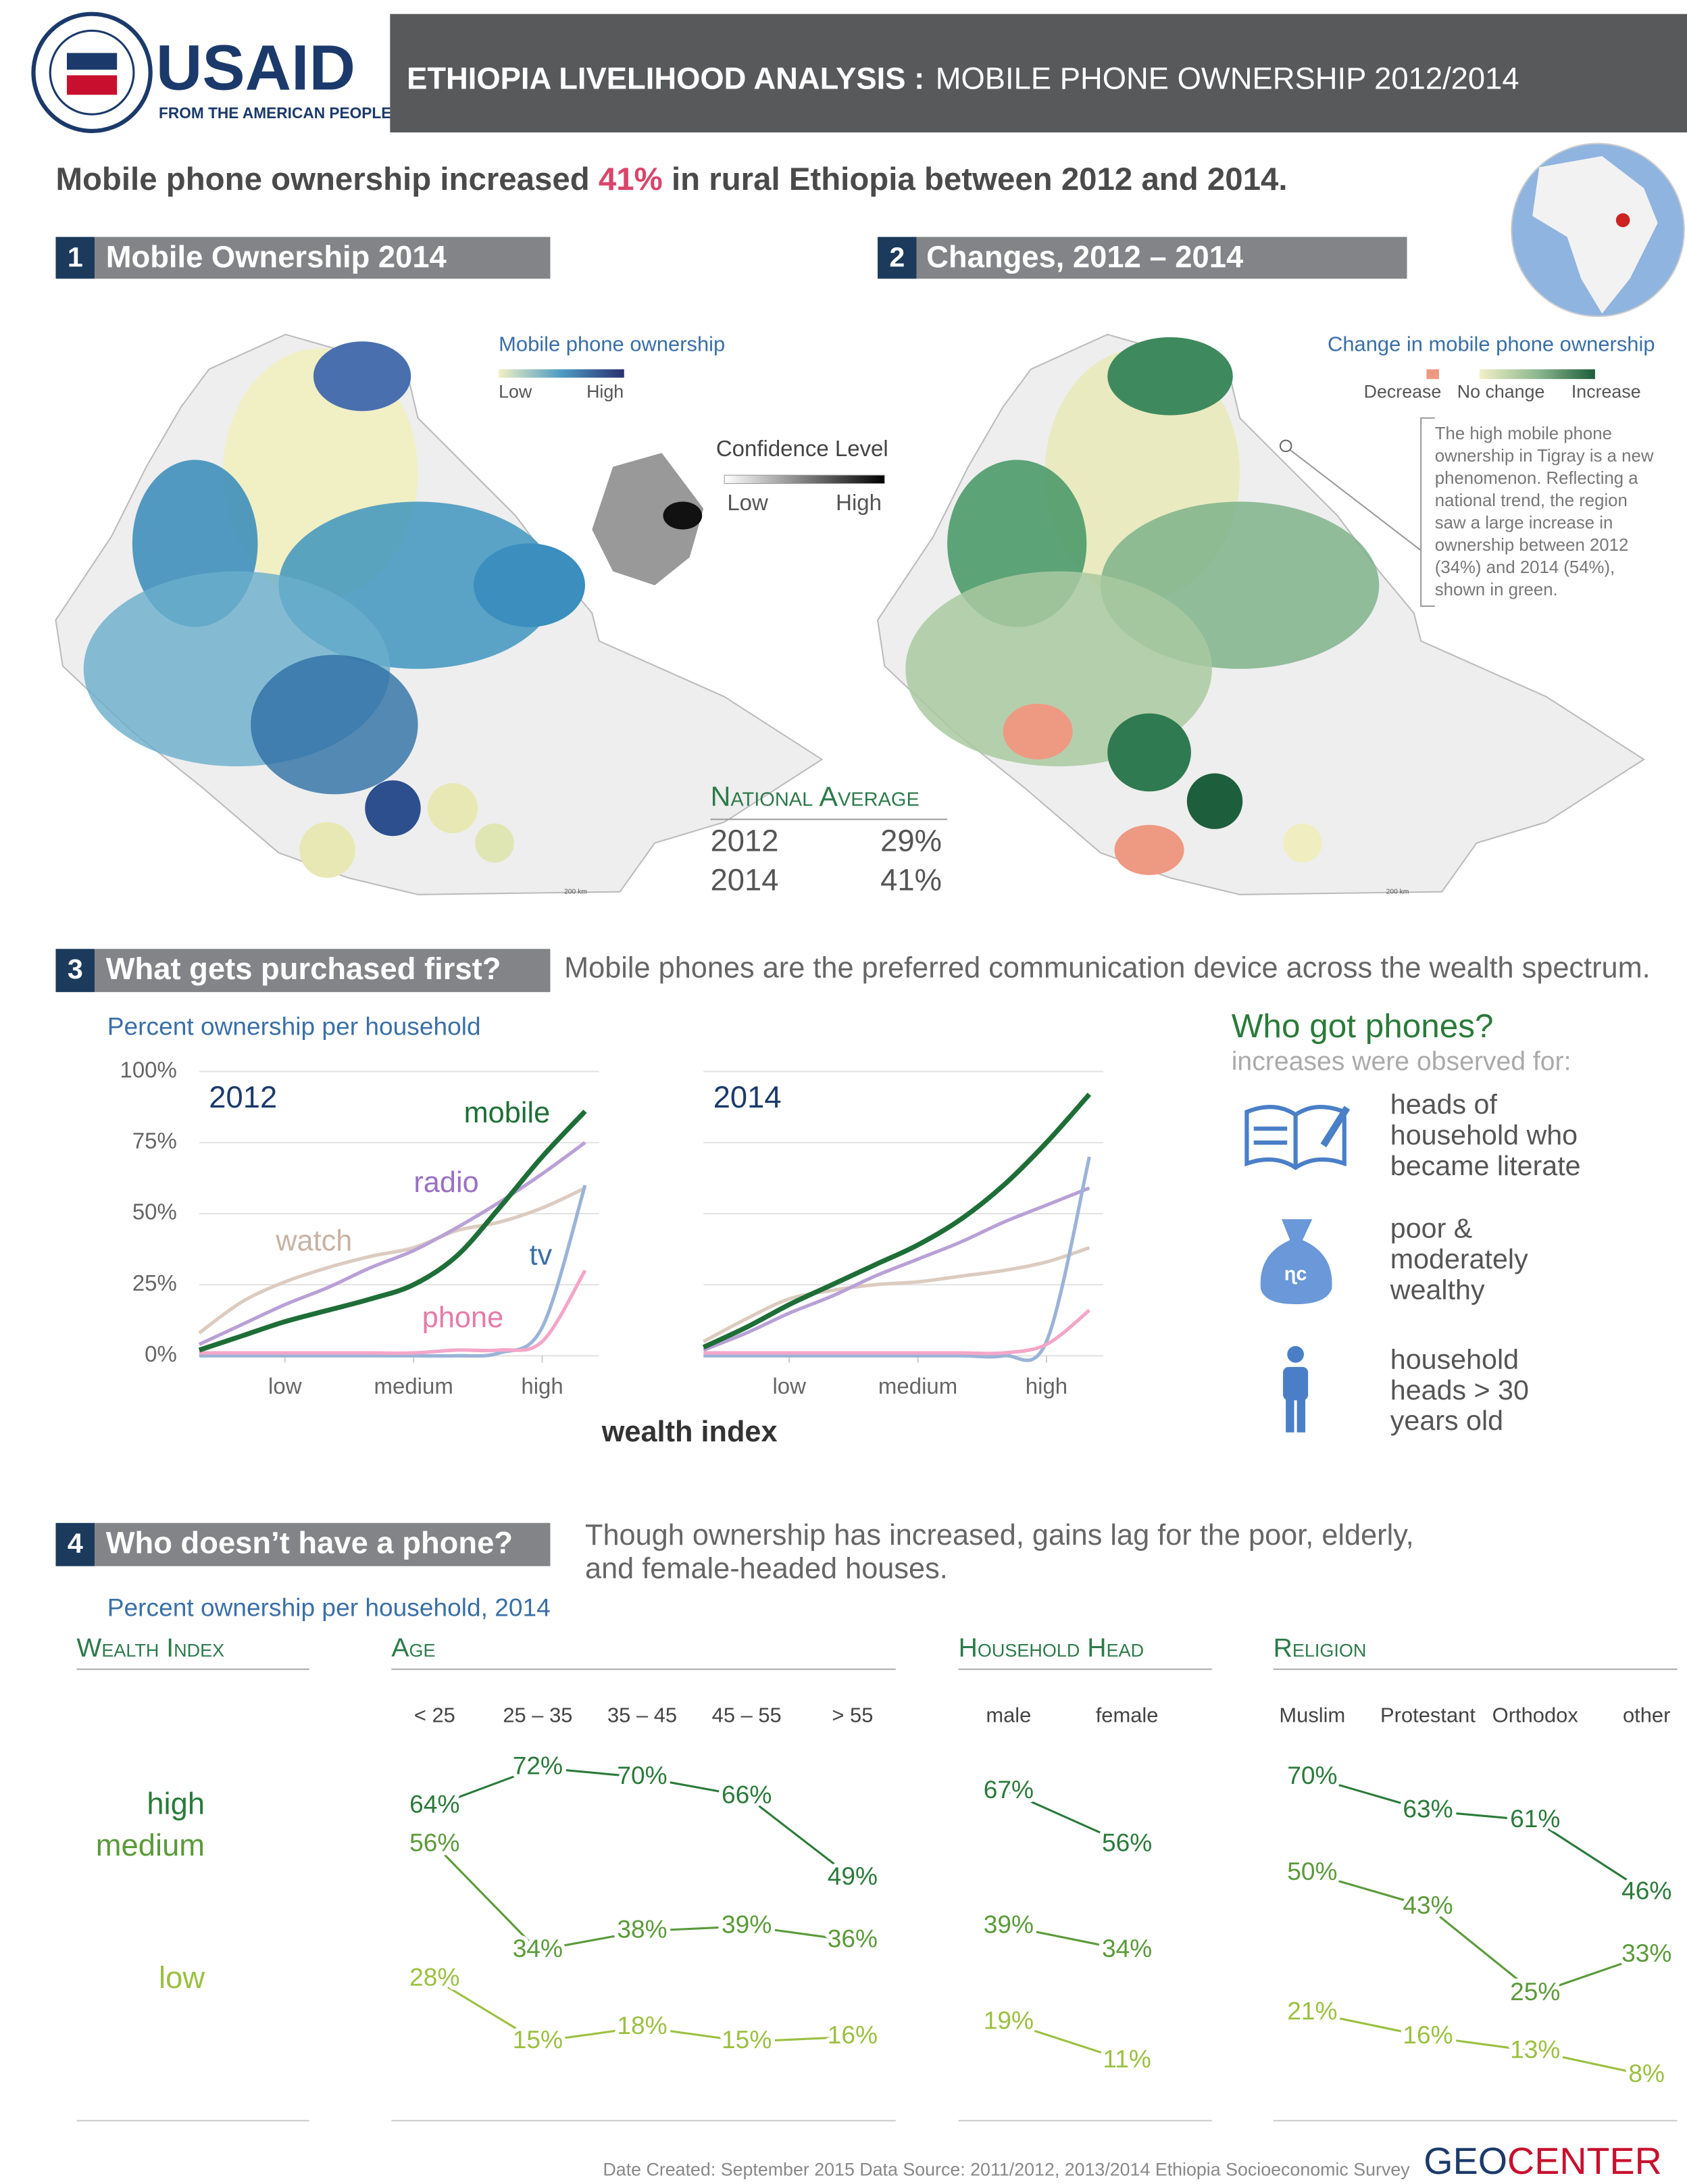 Image resolution: width=1687 pixels, height=2184 pixels. Describe the element at coordinates (155, 1211) in the screenshot. I see `y-tick-label: 50%` at that location.